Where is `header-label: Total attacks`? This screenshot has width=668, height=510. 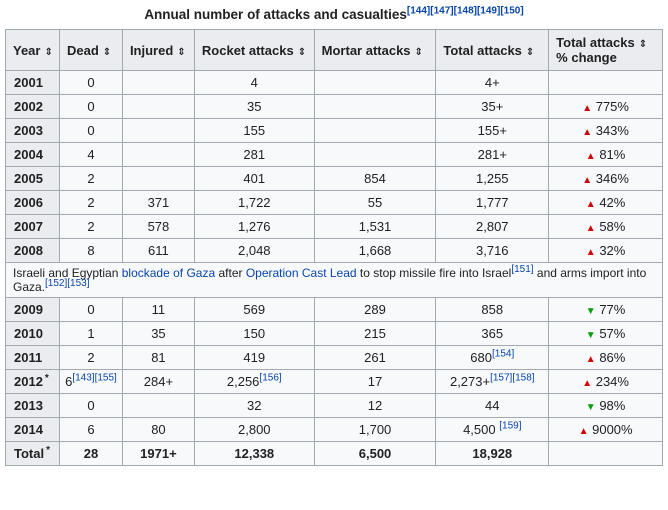 header-label: Total attacks is located at coordinates (482, 50).